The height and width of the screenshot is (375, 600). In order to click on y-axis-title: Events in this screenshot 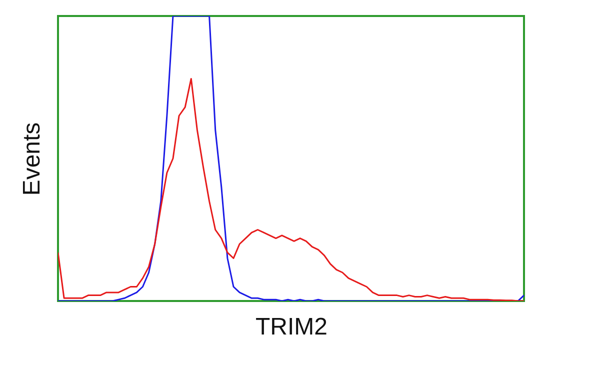, I will do `click(32, 159)`.